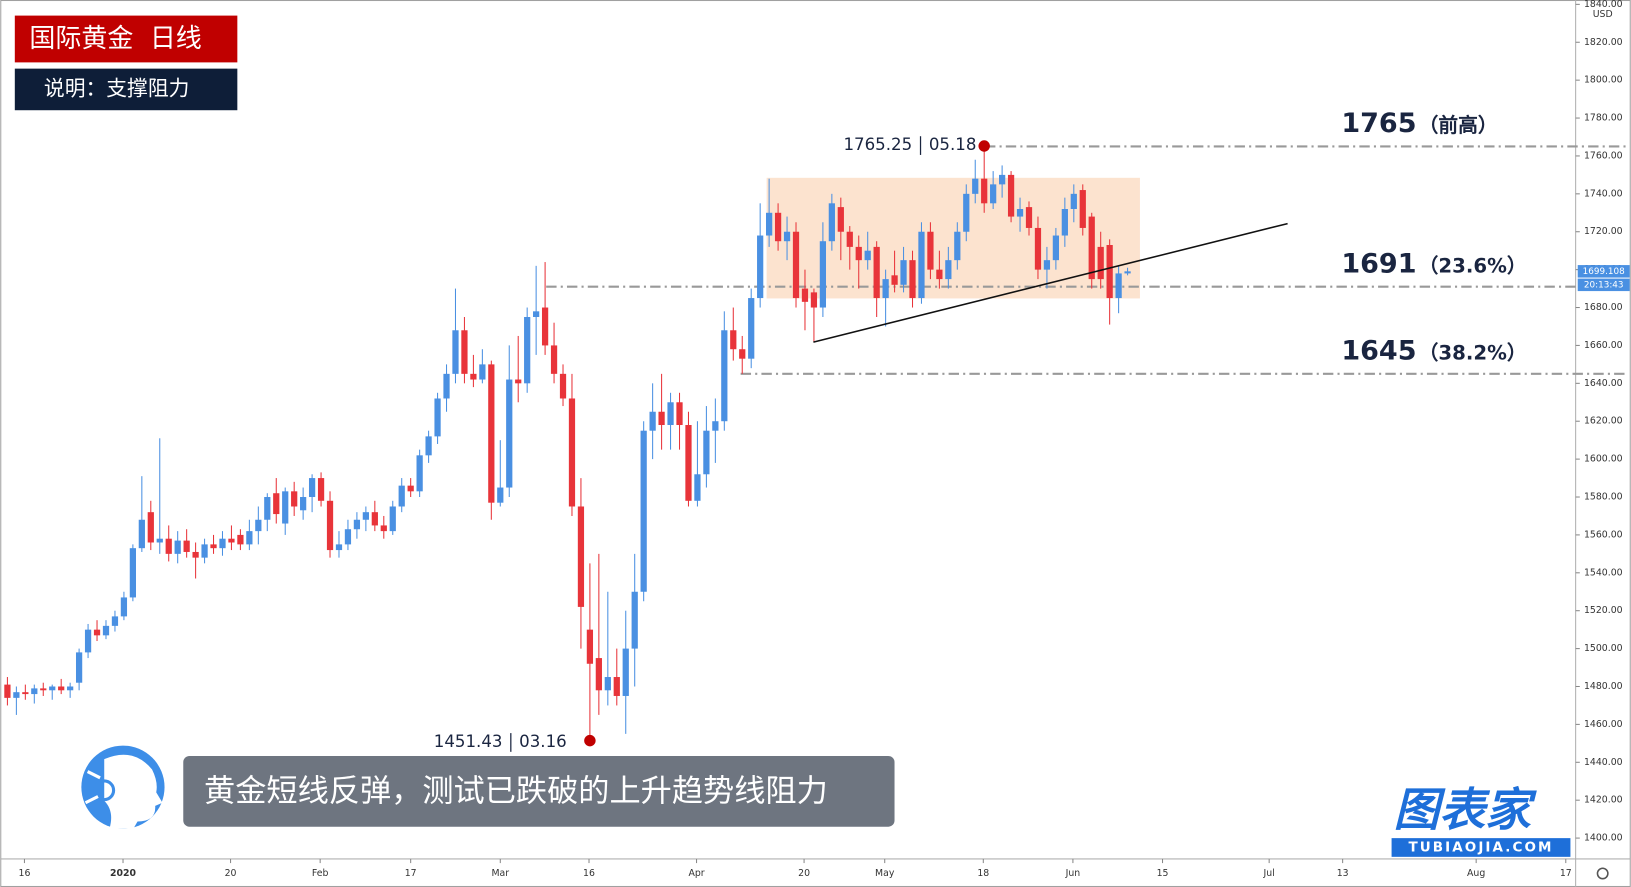 Image resolution: width=1631 pixels, height=887 pixels. I want to click on x-tick-label: Feb, so click(320, 873).